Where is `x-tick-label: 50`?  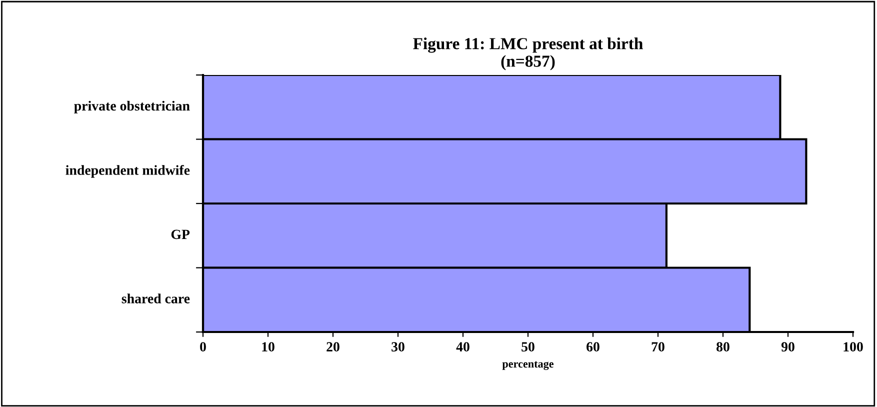 x-tick-label: 50 is located at coordinates (528, 347).